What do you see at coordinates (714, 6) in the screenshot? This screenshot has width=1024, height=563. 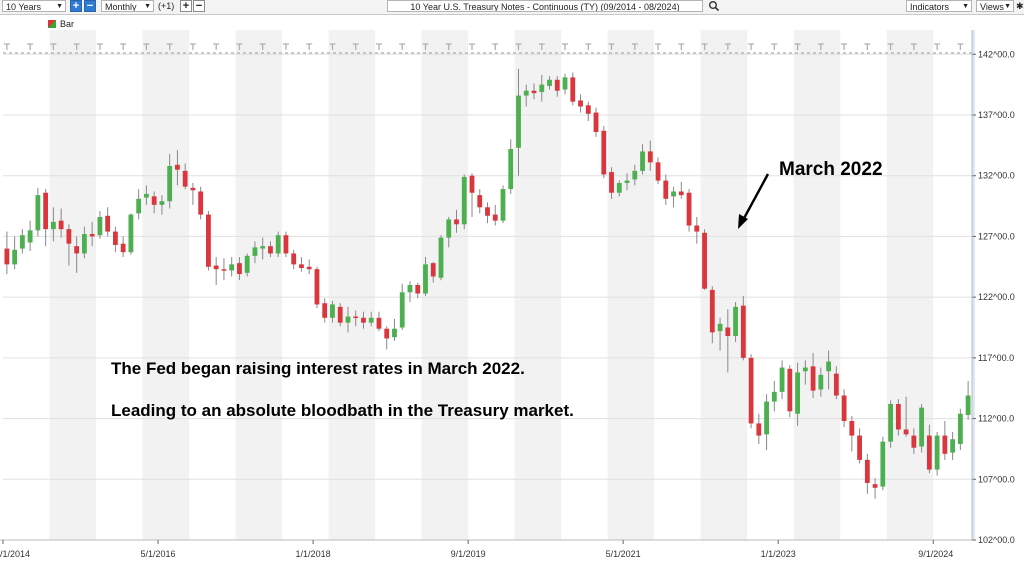 I see `search-icon` at bounding box center [714, 6].